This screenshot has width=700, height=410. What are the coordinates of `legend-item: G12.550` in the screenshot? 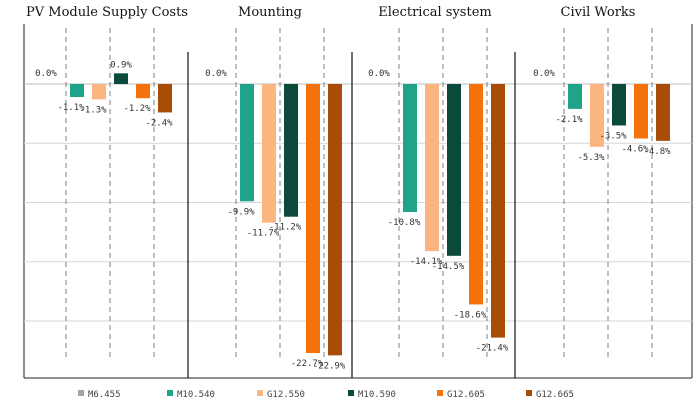 It's located at (281, 395).